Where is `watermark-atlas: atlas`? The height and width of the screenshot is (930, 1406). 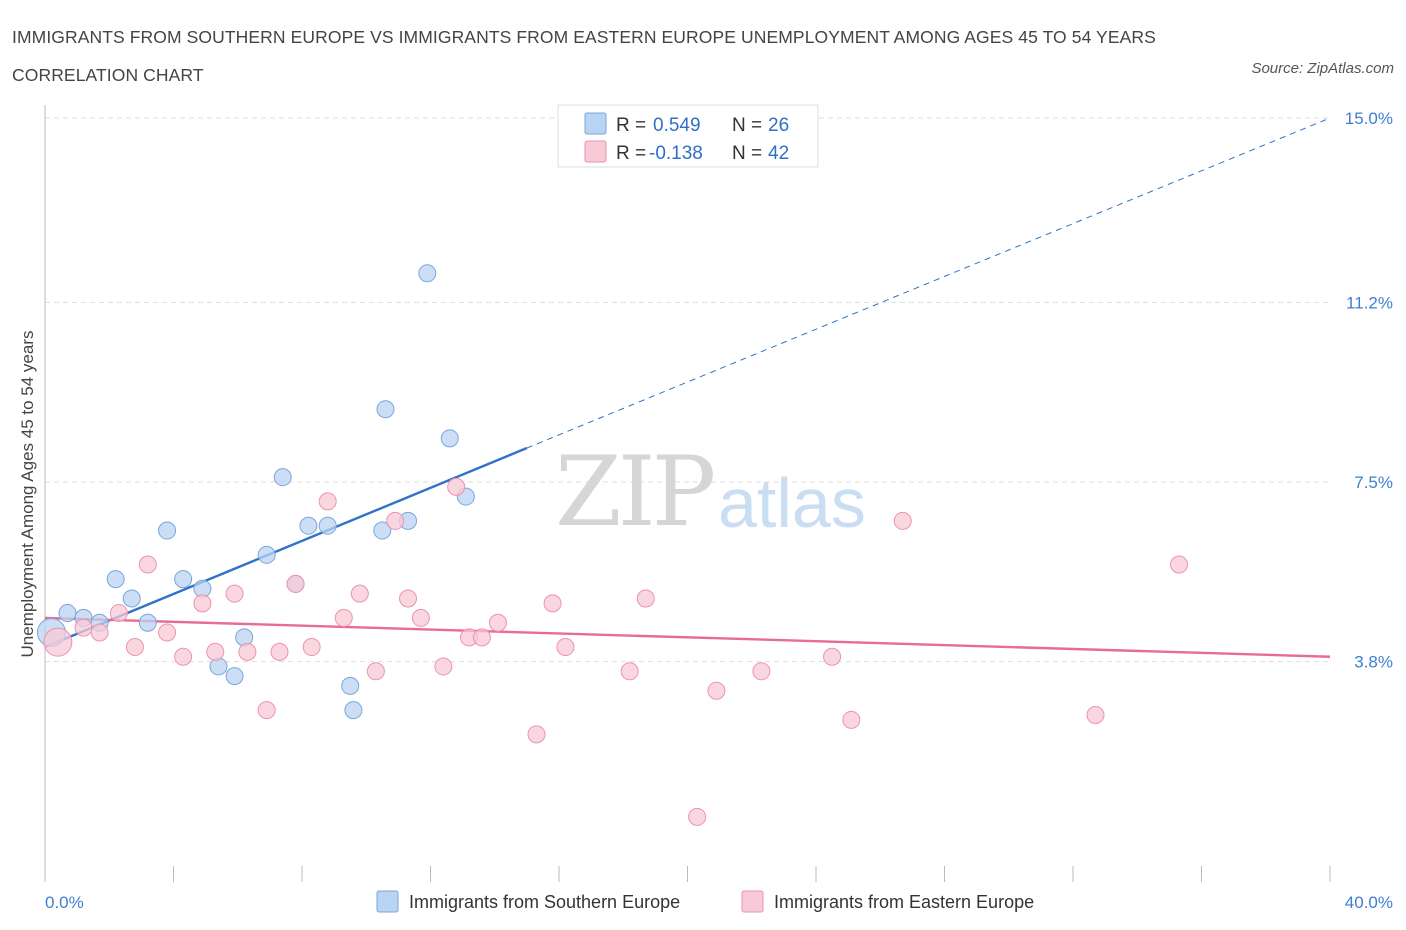
watermark-atlas: atlas is located at coordinates (792, 503).